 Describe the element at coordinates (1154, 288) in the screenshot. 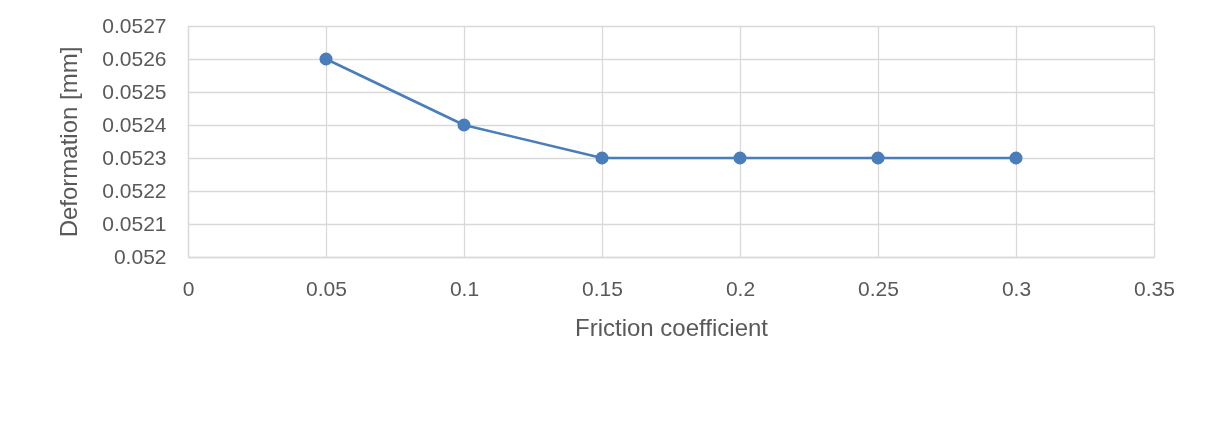

I see `x-tick-label: 0.35` at that location.